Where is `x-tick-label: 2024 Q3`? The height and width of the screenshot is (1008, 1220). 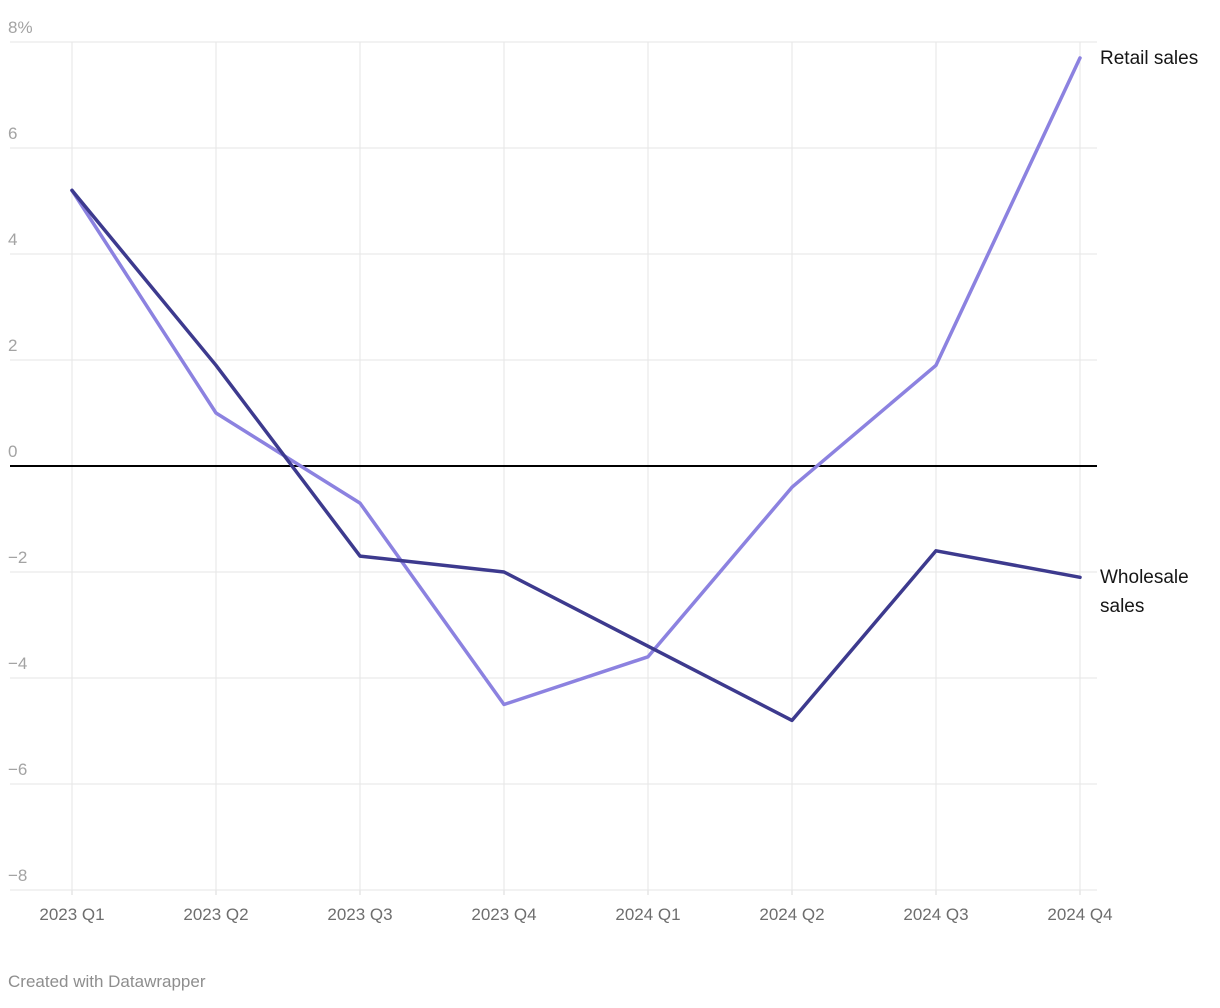 x-tick-label: 2024 Q3 is located at coordinates (935, 914).